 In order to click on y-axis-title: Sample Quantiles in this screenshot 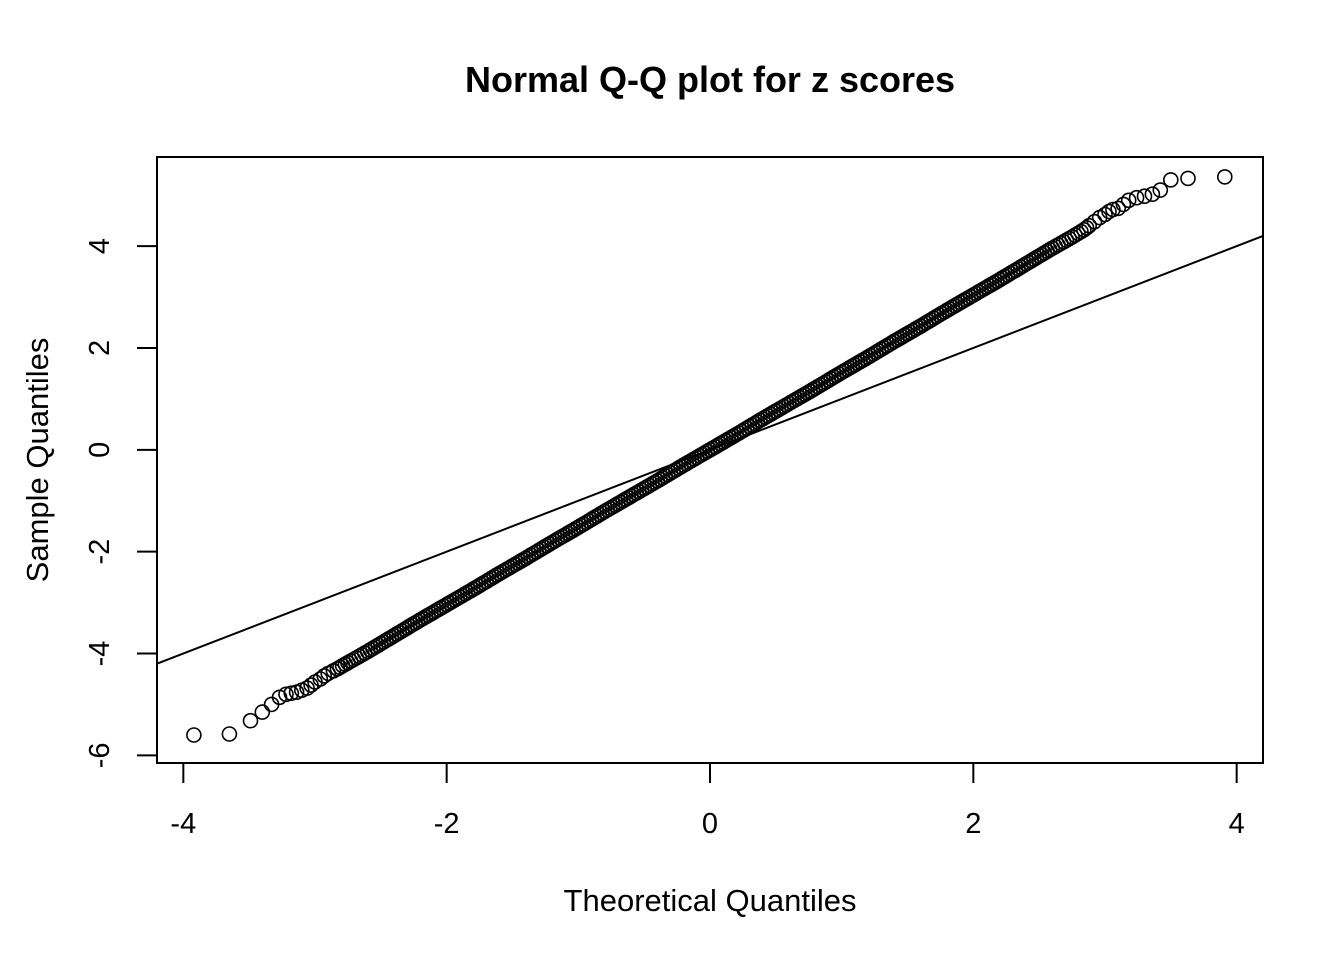, I will do `click(37, 460)`.